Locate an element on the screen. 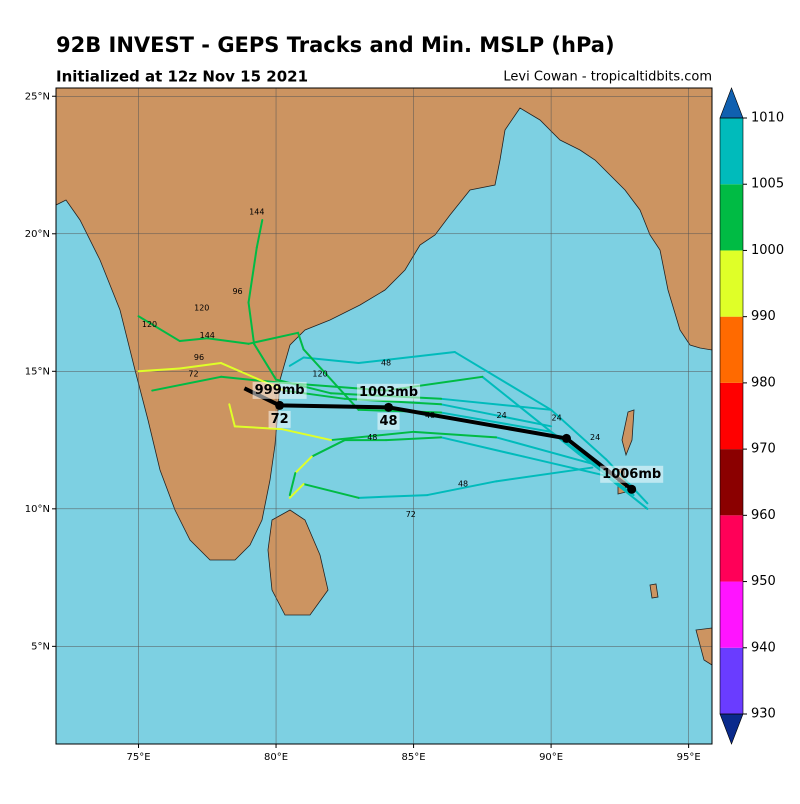 This screenshot has width=800, height=804. colorbar-label: 950 is located at coordinates (763, 581).